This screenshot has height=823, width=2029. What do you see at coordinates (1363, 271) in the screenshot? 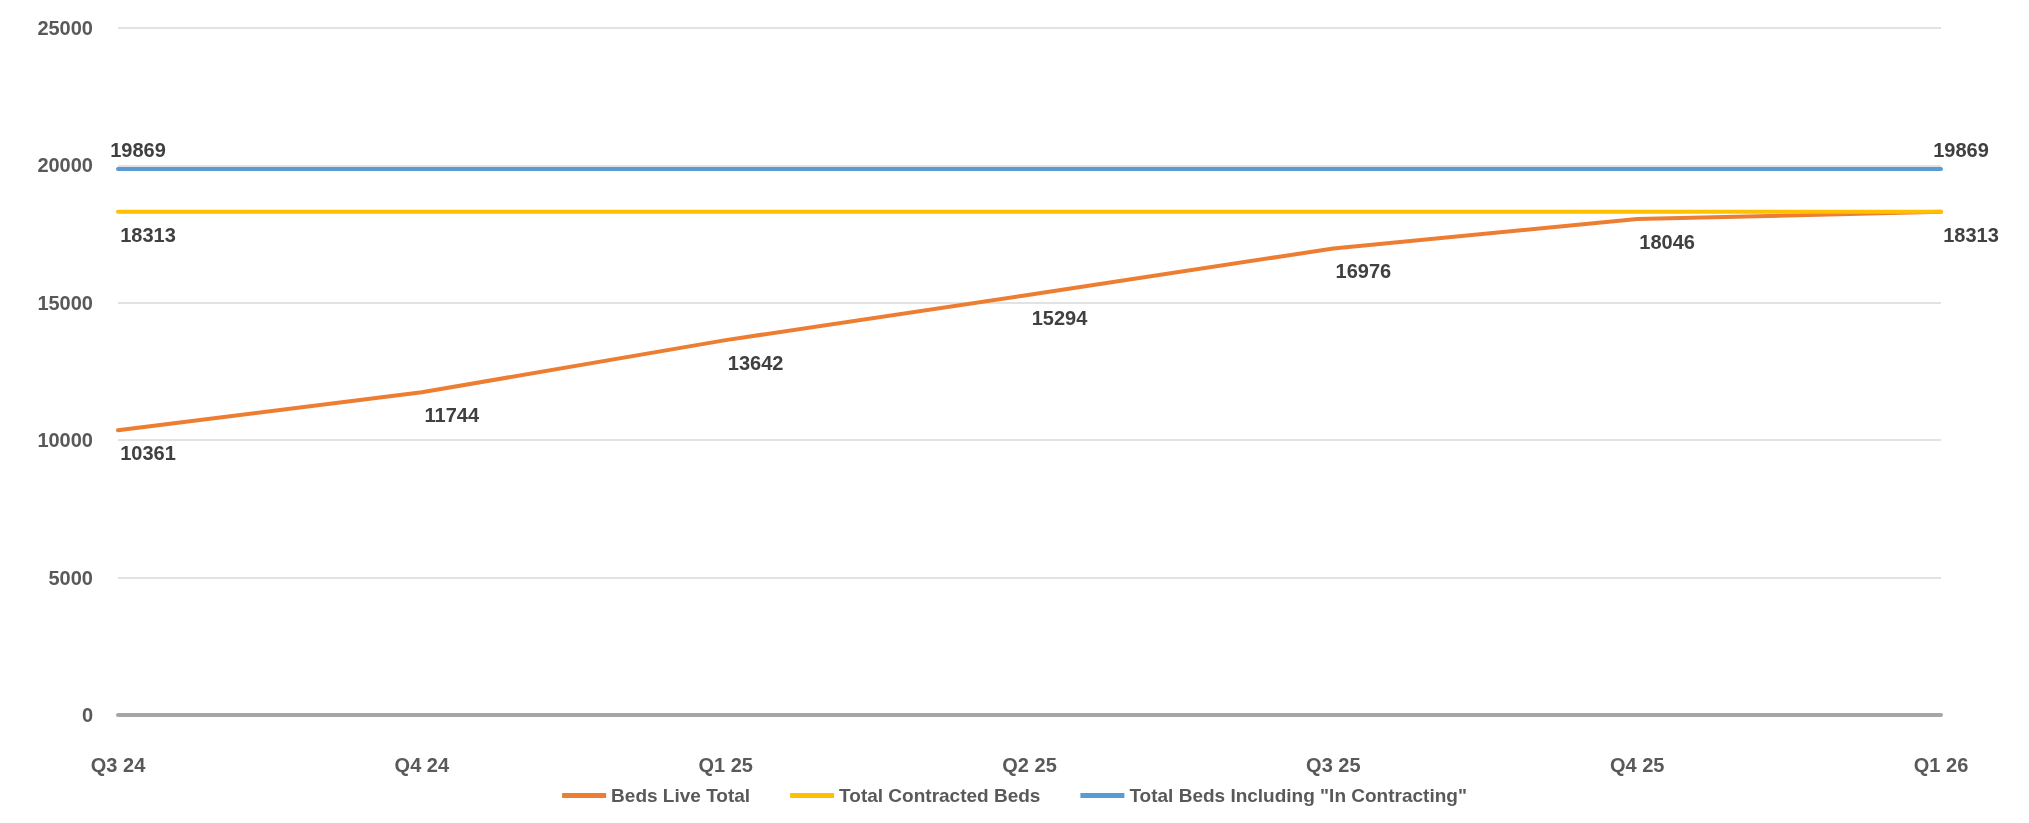
I see `data-label: 16976` at bounding box center [1363, 271].